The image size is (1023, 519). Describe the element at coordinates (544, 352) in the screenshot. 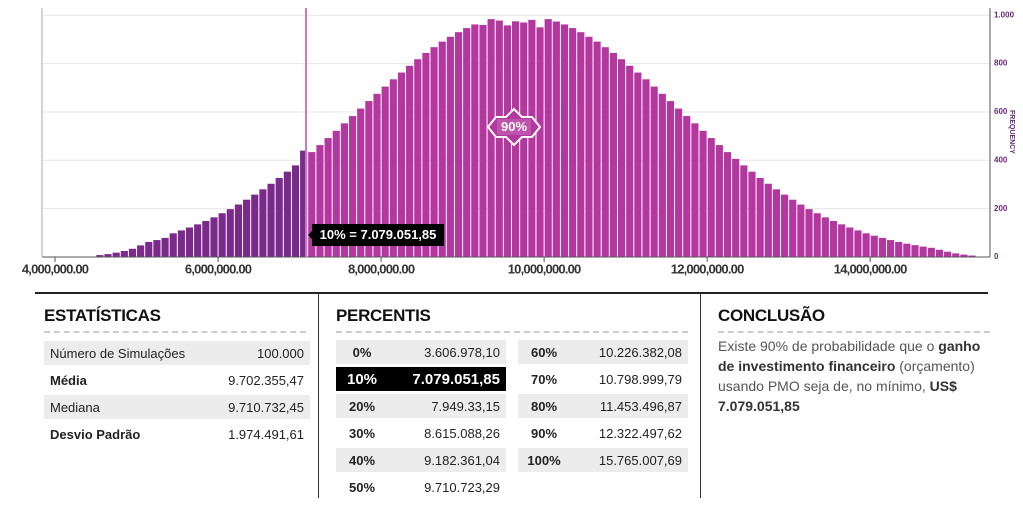

I see `percentile-label: 60%` at that location.